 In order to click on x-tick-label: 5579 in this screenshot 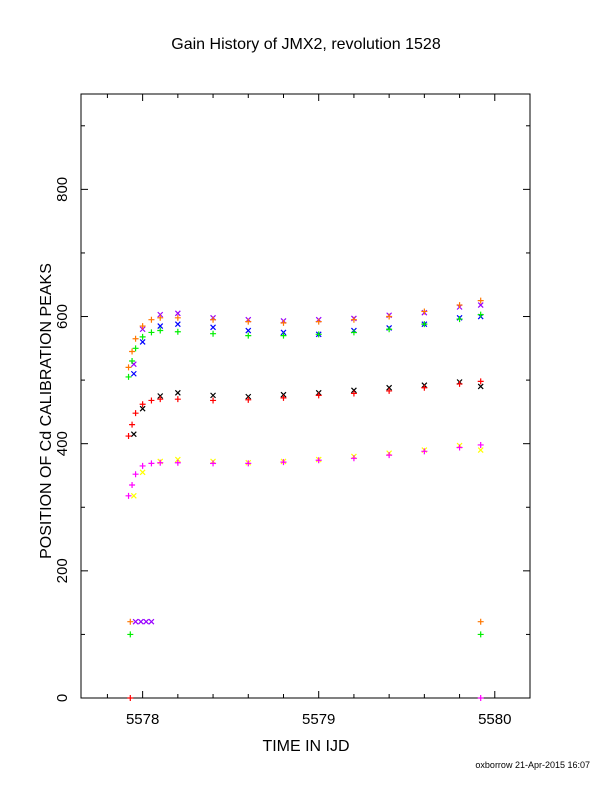, I will do `click(318, 719)`.